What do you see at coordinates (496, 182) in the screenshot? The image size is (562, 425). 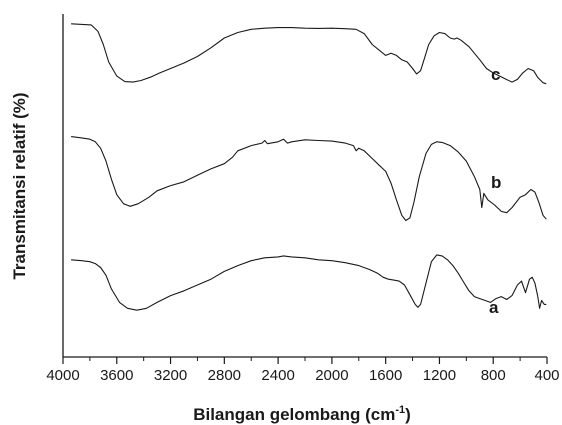 I see `series-label-b: b` at bounding box center [496, 182].